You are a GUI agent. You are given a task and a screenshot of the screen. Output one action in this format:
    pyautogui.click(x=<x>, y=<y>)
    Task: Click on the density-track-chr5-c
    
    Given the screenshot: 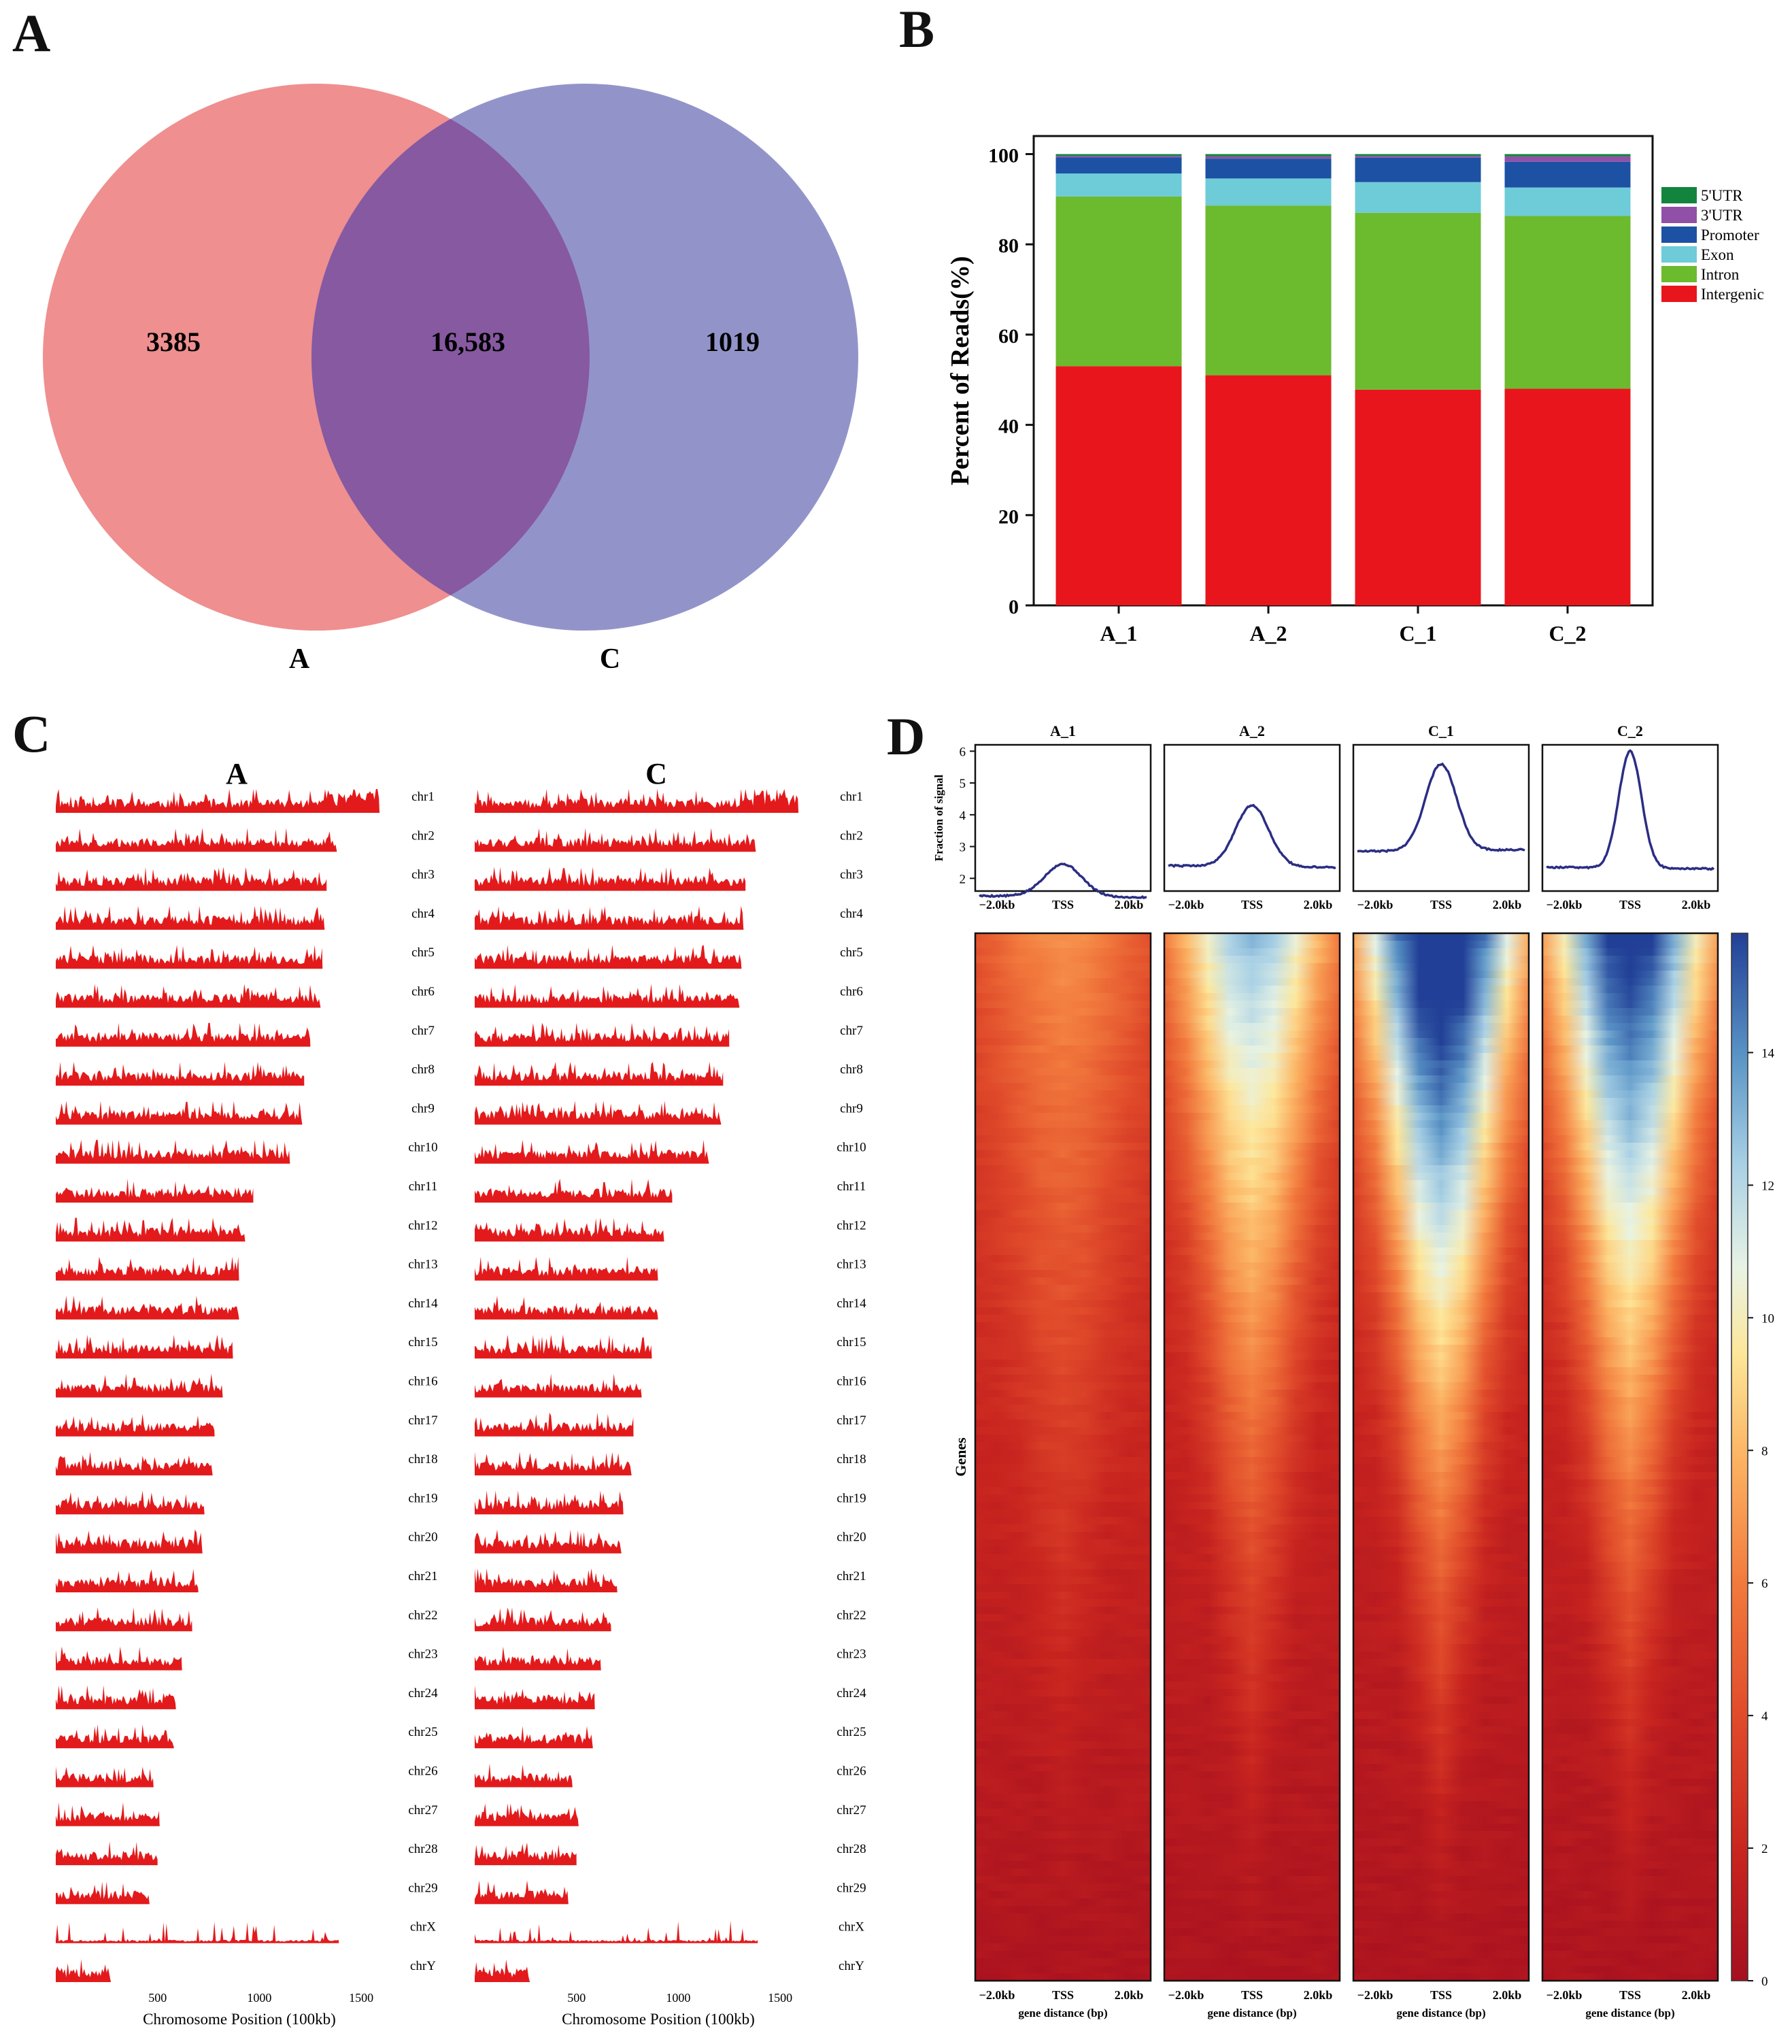 What is the action you would take?
    pyautogui.click(x=608, y=957)
    